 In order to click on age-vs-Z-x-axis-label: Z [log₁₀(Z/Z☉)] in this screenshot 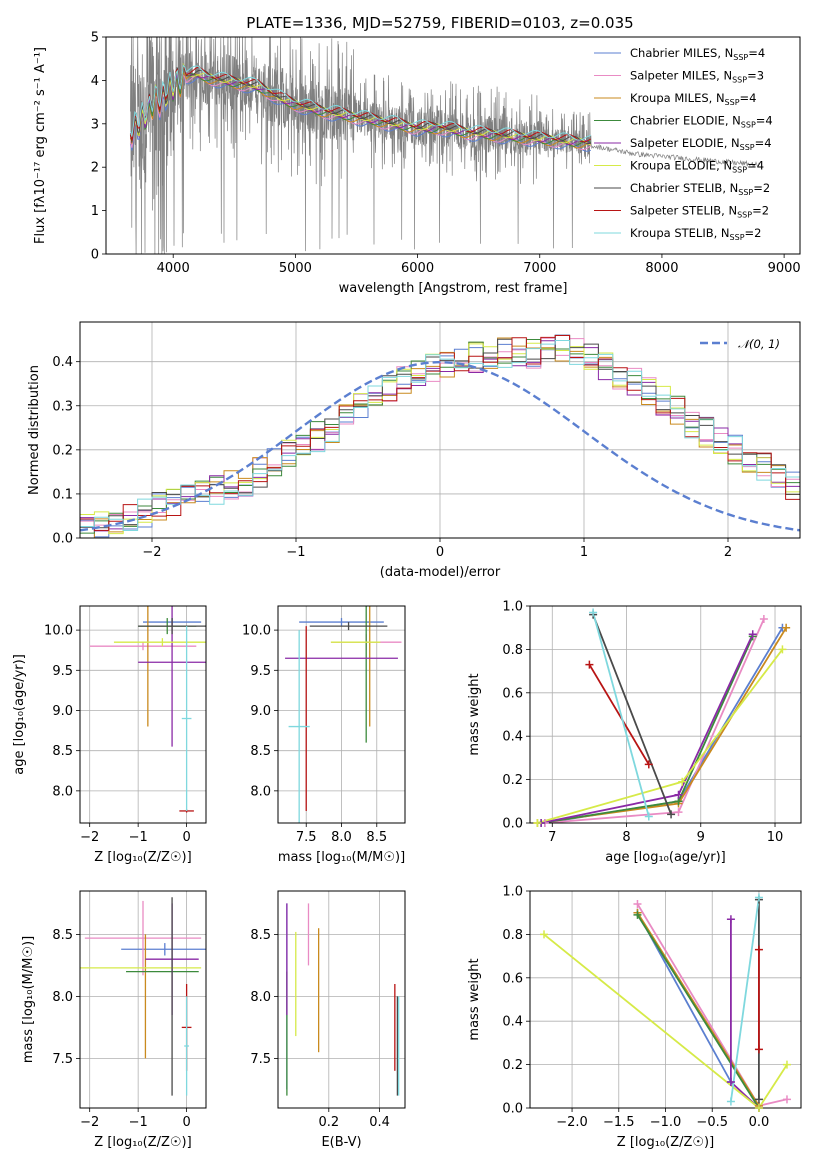, I will do `click(142, 857)`.